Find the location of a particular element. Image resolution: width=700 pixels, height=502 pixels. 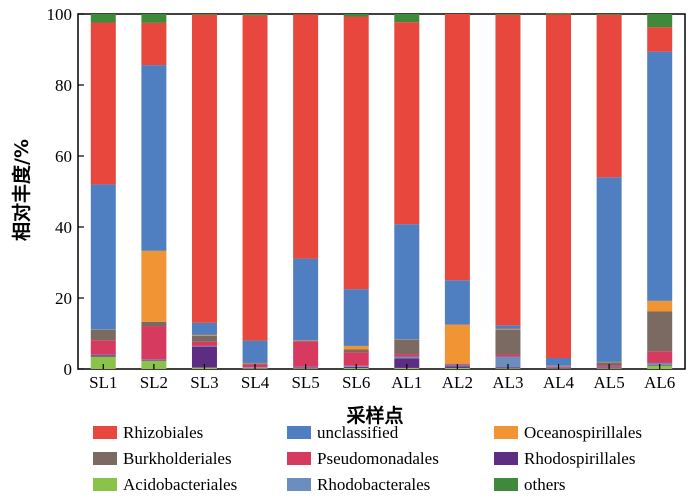

bar-sl3-rhodospirillales is located at coordinates (204, 357).